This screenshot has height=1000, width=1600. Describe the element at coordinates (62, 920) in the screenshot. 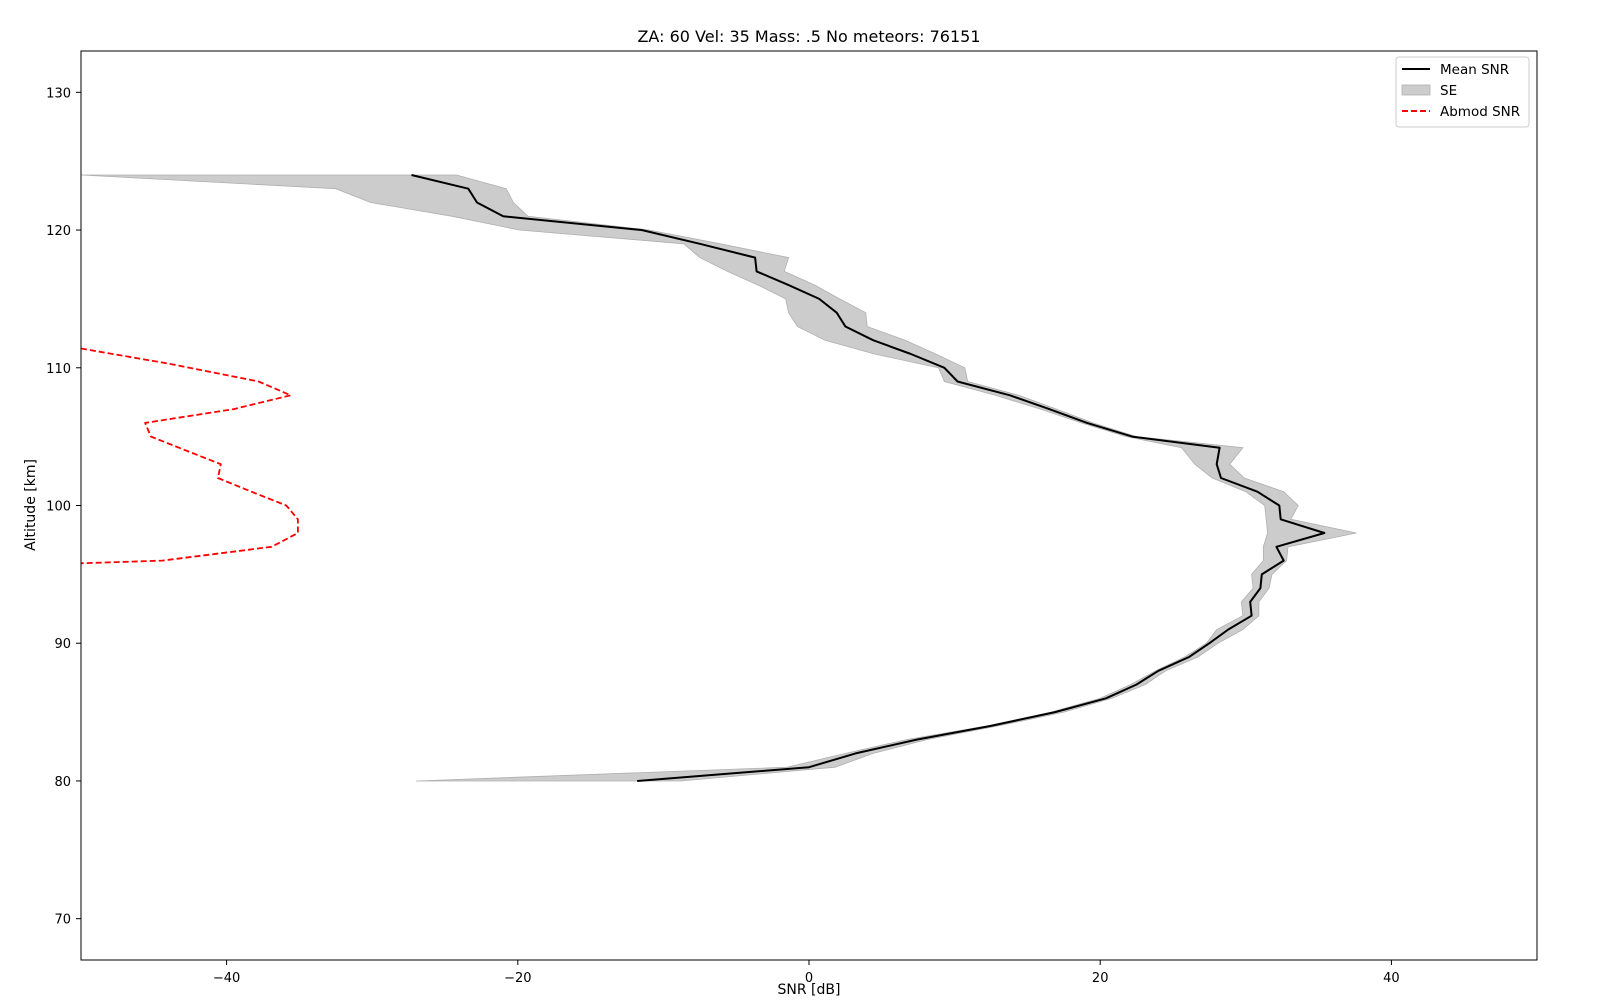

I see `y-tick-label: 70` at that location.